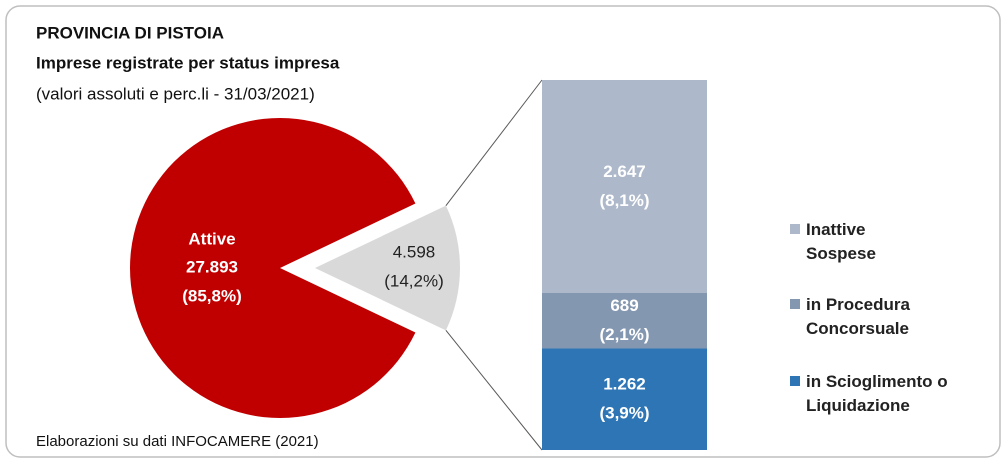 The height and width of the screenshot is (463, 1008). I want to click on chart-subtitle: Imprese registrate per status impresa, so click(188, 62).